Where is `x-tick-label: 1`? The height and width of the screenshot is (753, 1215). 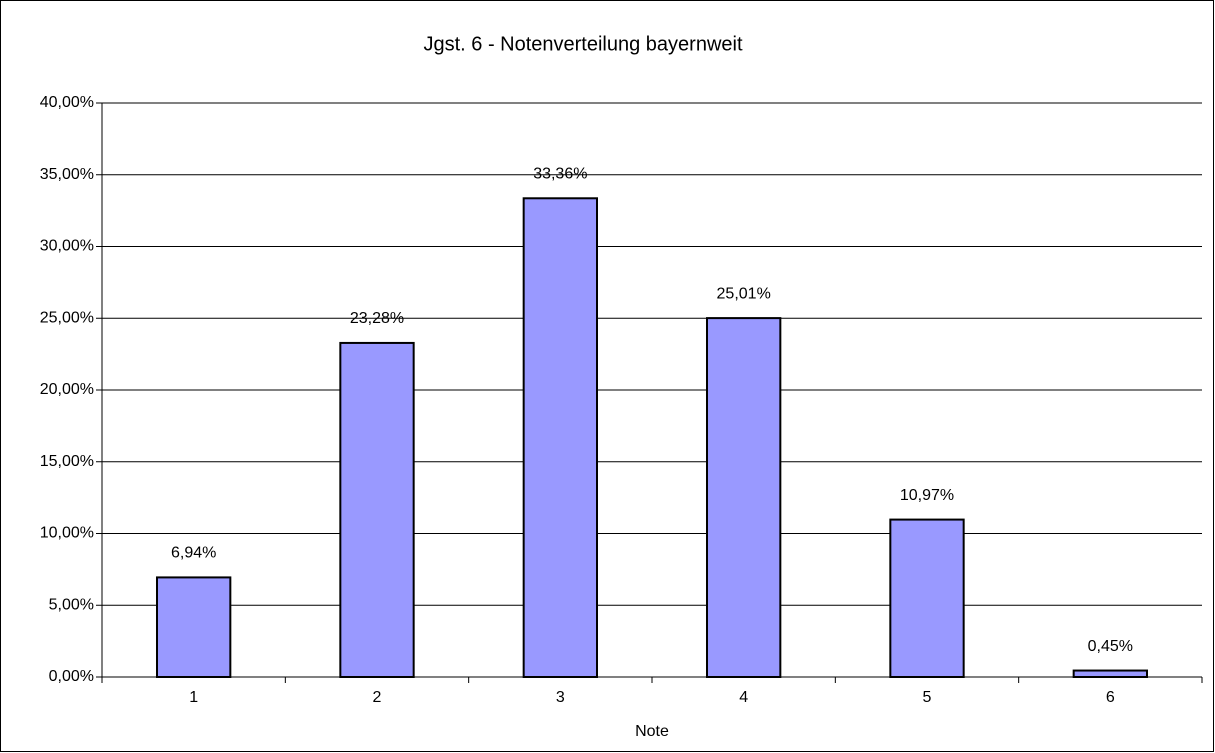 x-tick-label: 1 is located at coordinates (193, 697).